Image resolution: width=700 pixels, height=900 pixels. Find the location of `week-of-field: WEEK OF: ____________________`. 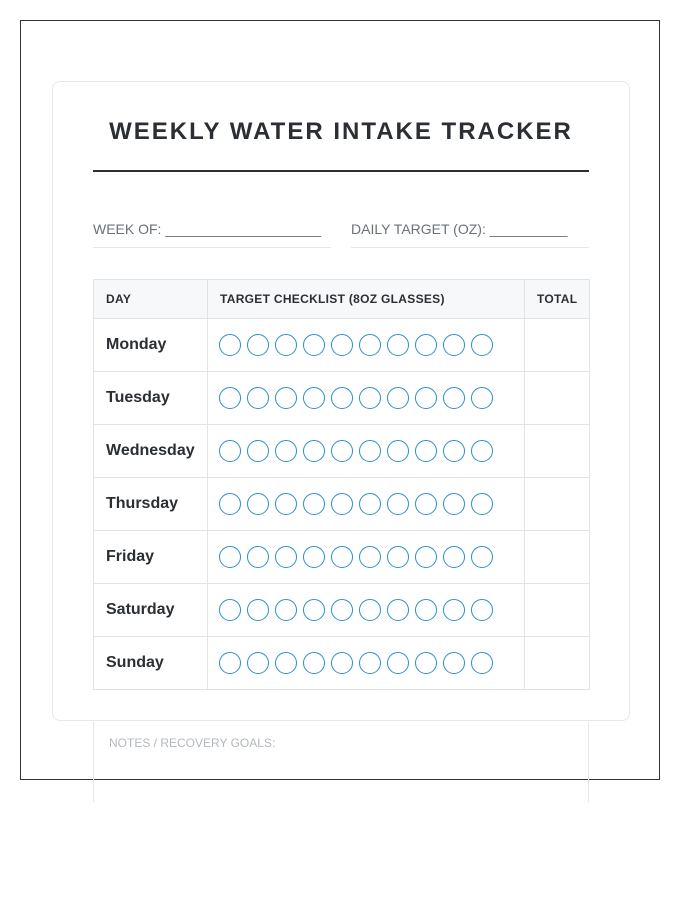

week-of-field: WEEK OF: ____________________ is located at coordinates (207, 229).